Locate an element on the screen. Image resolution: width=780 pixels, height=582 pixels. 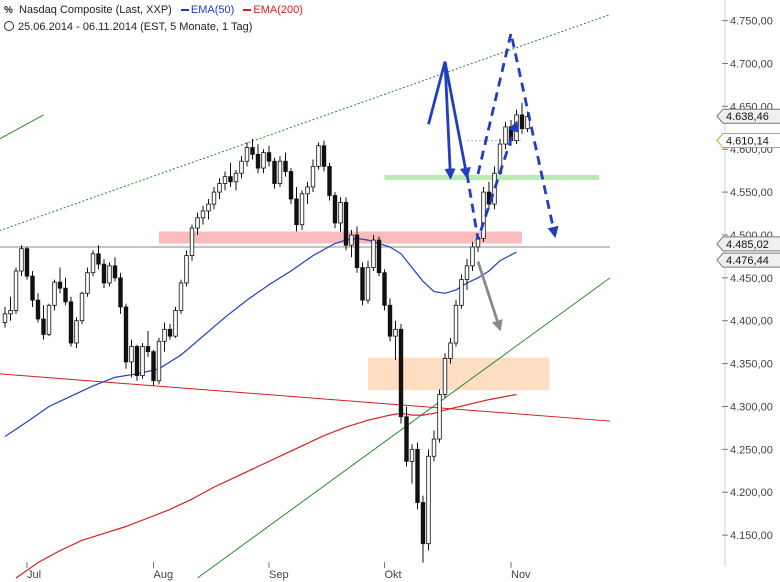
x-tick-label: Nov is located at coordinates (521, 575).